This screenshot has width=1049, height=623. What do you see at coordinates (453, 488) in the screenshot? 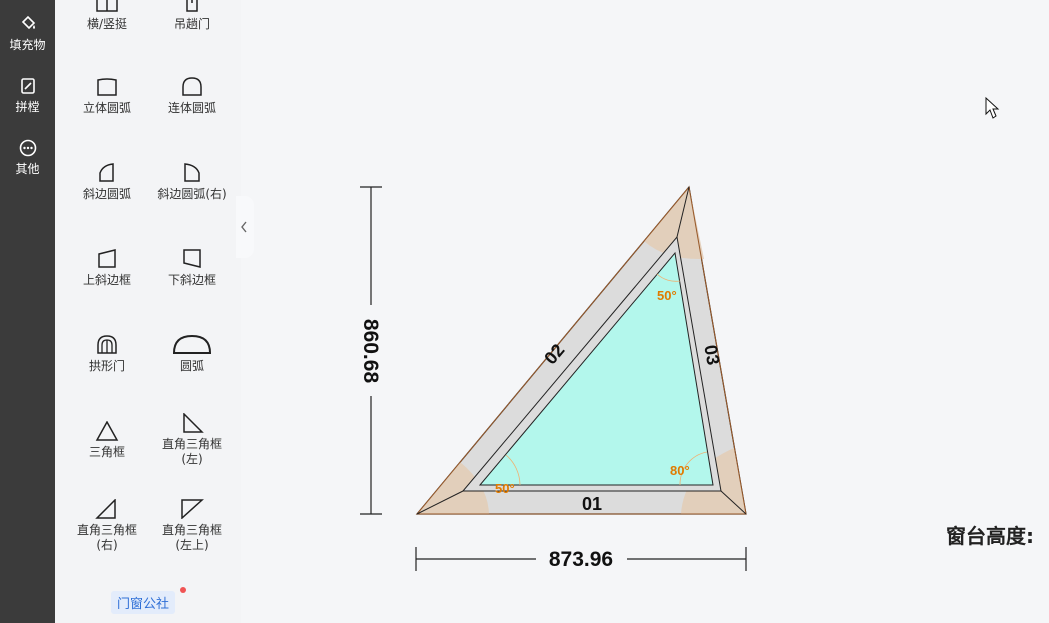
I see `corner-left` at bounding box center [453, 488].